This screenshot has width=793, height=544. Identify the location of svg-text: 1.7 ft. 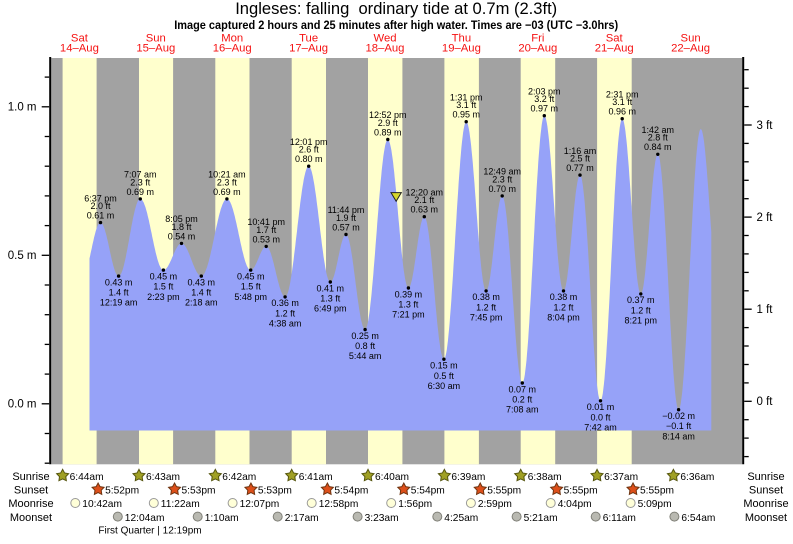
(266, 230).